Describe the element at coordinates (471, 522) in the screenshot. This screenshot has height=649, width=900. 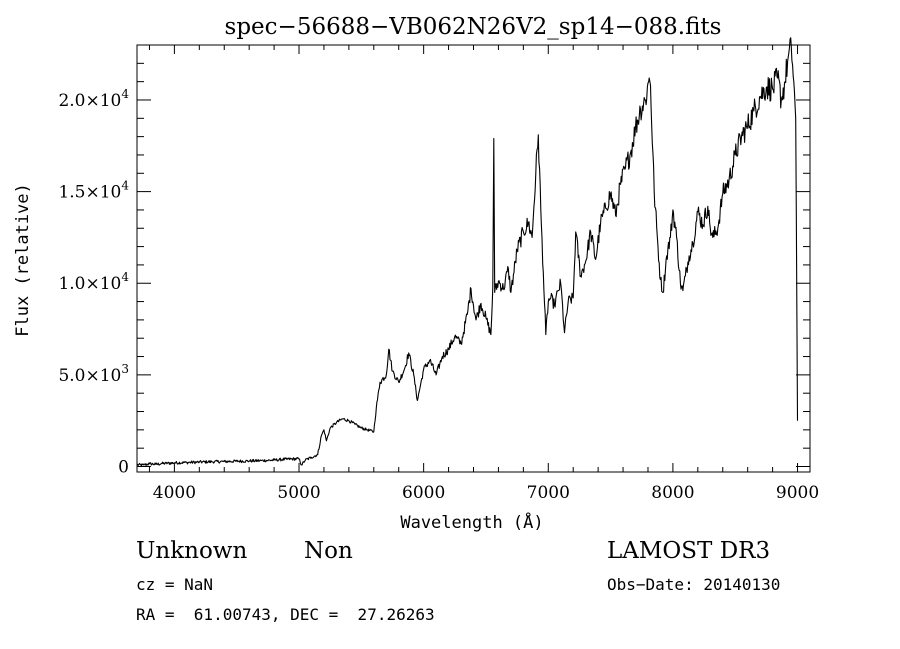
I see `x-axis-label: Wavelength (Å)` at that location.